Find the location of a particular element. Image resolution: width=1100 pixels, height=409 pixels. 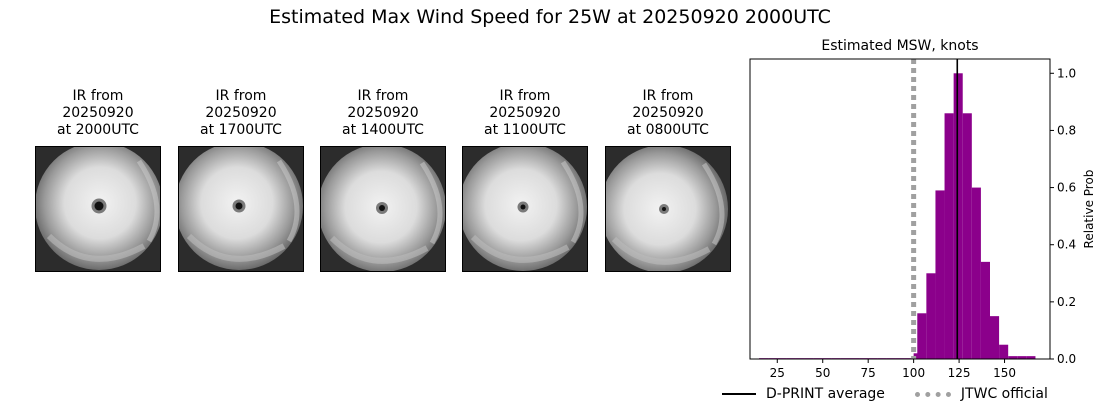

ir-caption-line3: at 1400UTC is located at coordinates (383, 130).